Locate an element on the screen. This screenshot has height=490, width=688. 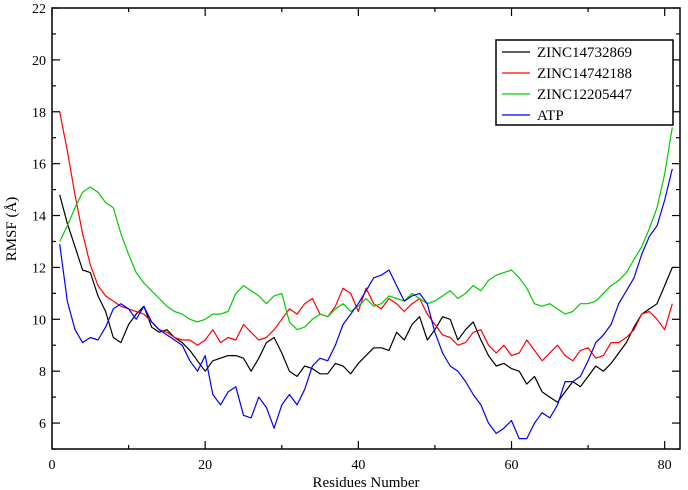
legend-label: ATP is located at coordinates (550, 116).